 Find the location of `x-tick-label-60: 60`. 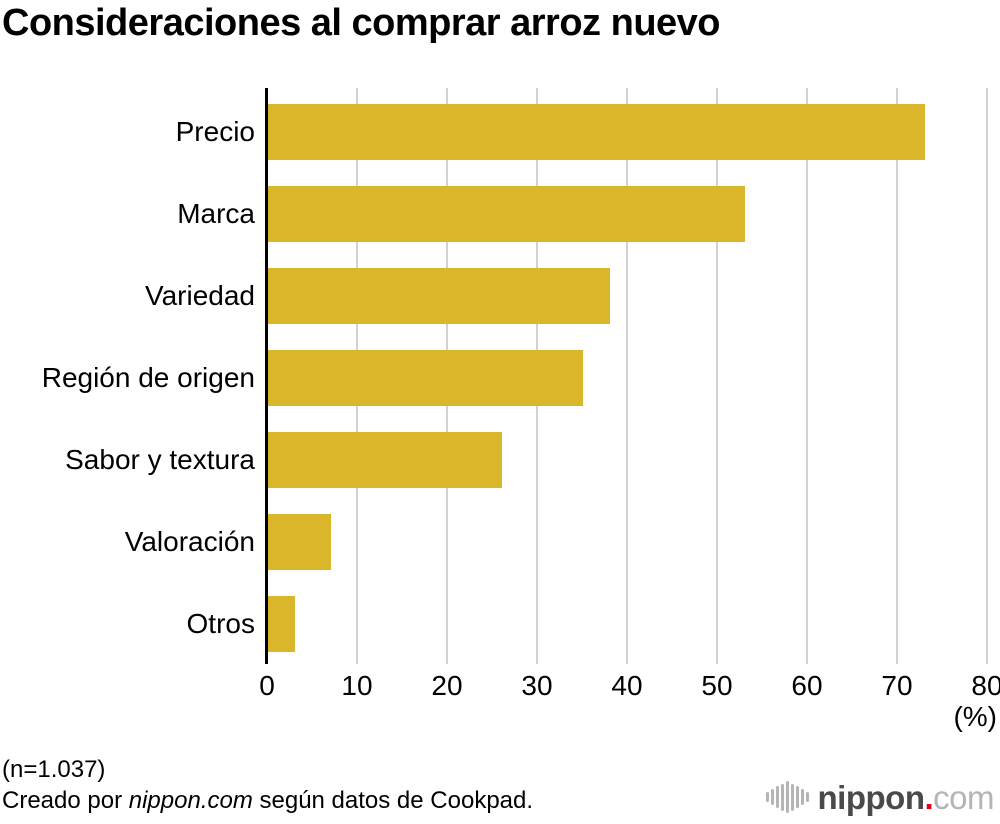

x-tick-label-60: 60 is located at coordinates (807, 685).